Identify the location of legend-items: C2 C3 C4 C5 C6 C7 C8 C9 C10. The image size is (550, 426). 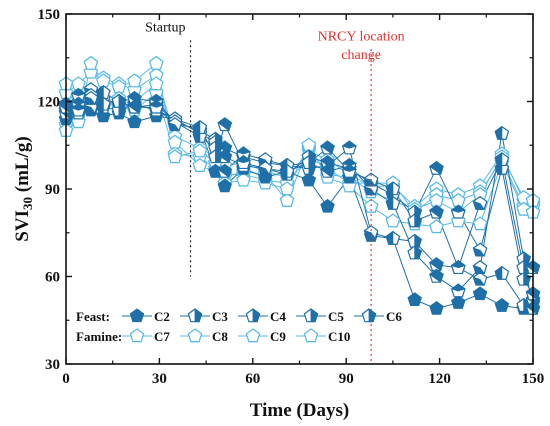
(262, 326).